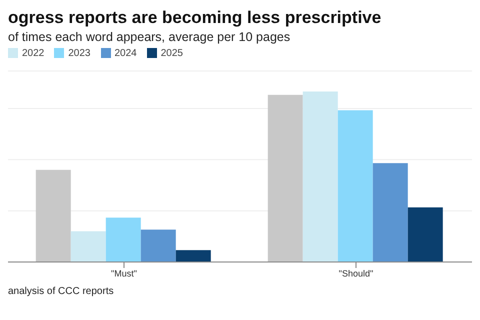  Describe the element at coordinates (195, 18) in the screenshot. I see `chart-title: ogress reports are becoming less prescriptive` at that location.